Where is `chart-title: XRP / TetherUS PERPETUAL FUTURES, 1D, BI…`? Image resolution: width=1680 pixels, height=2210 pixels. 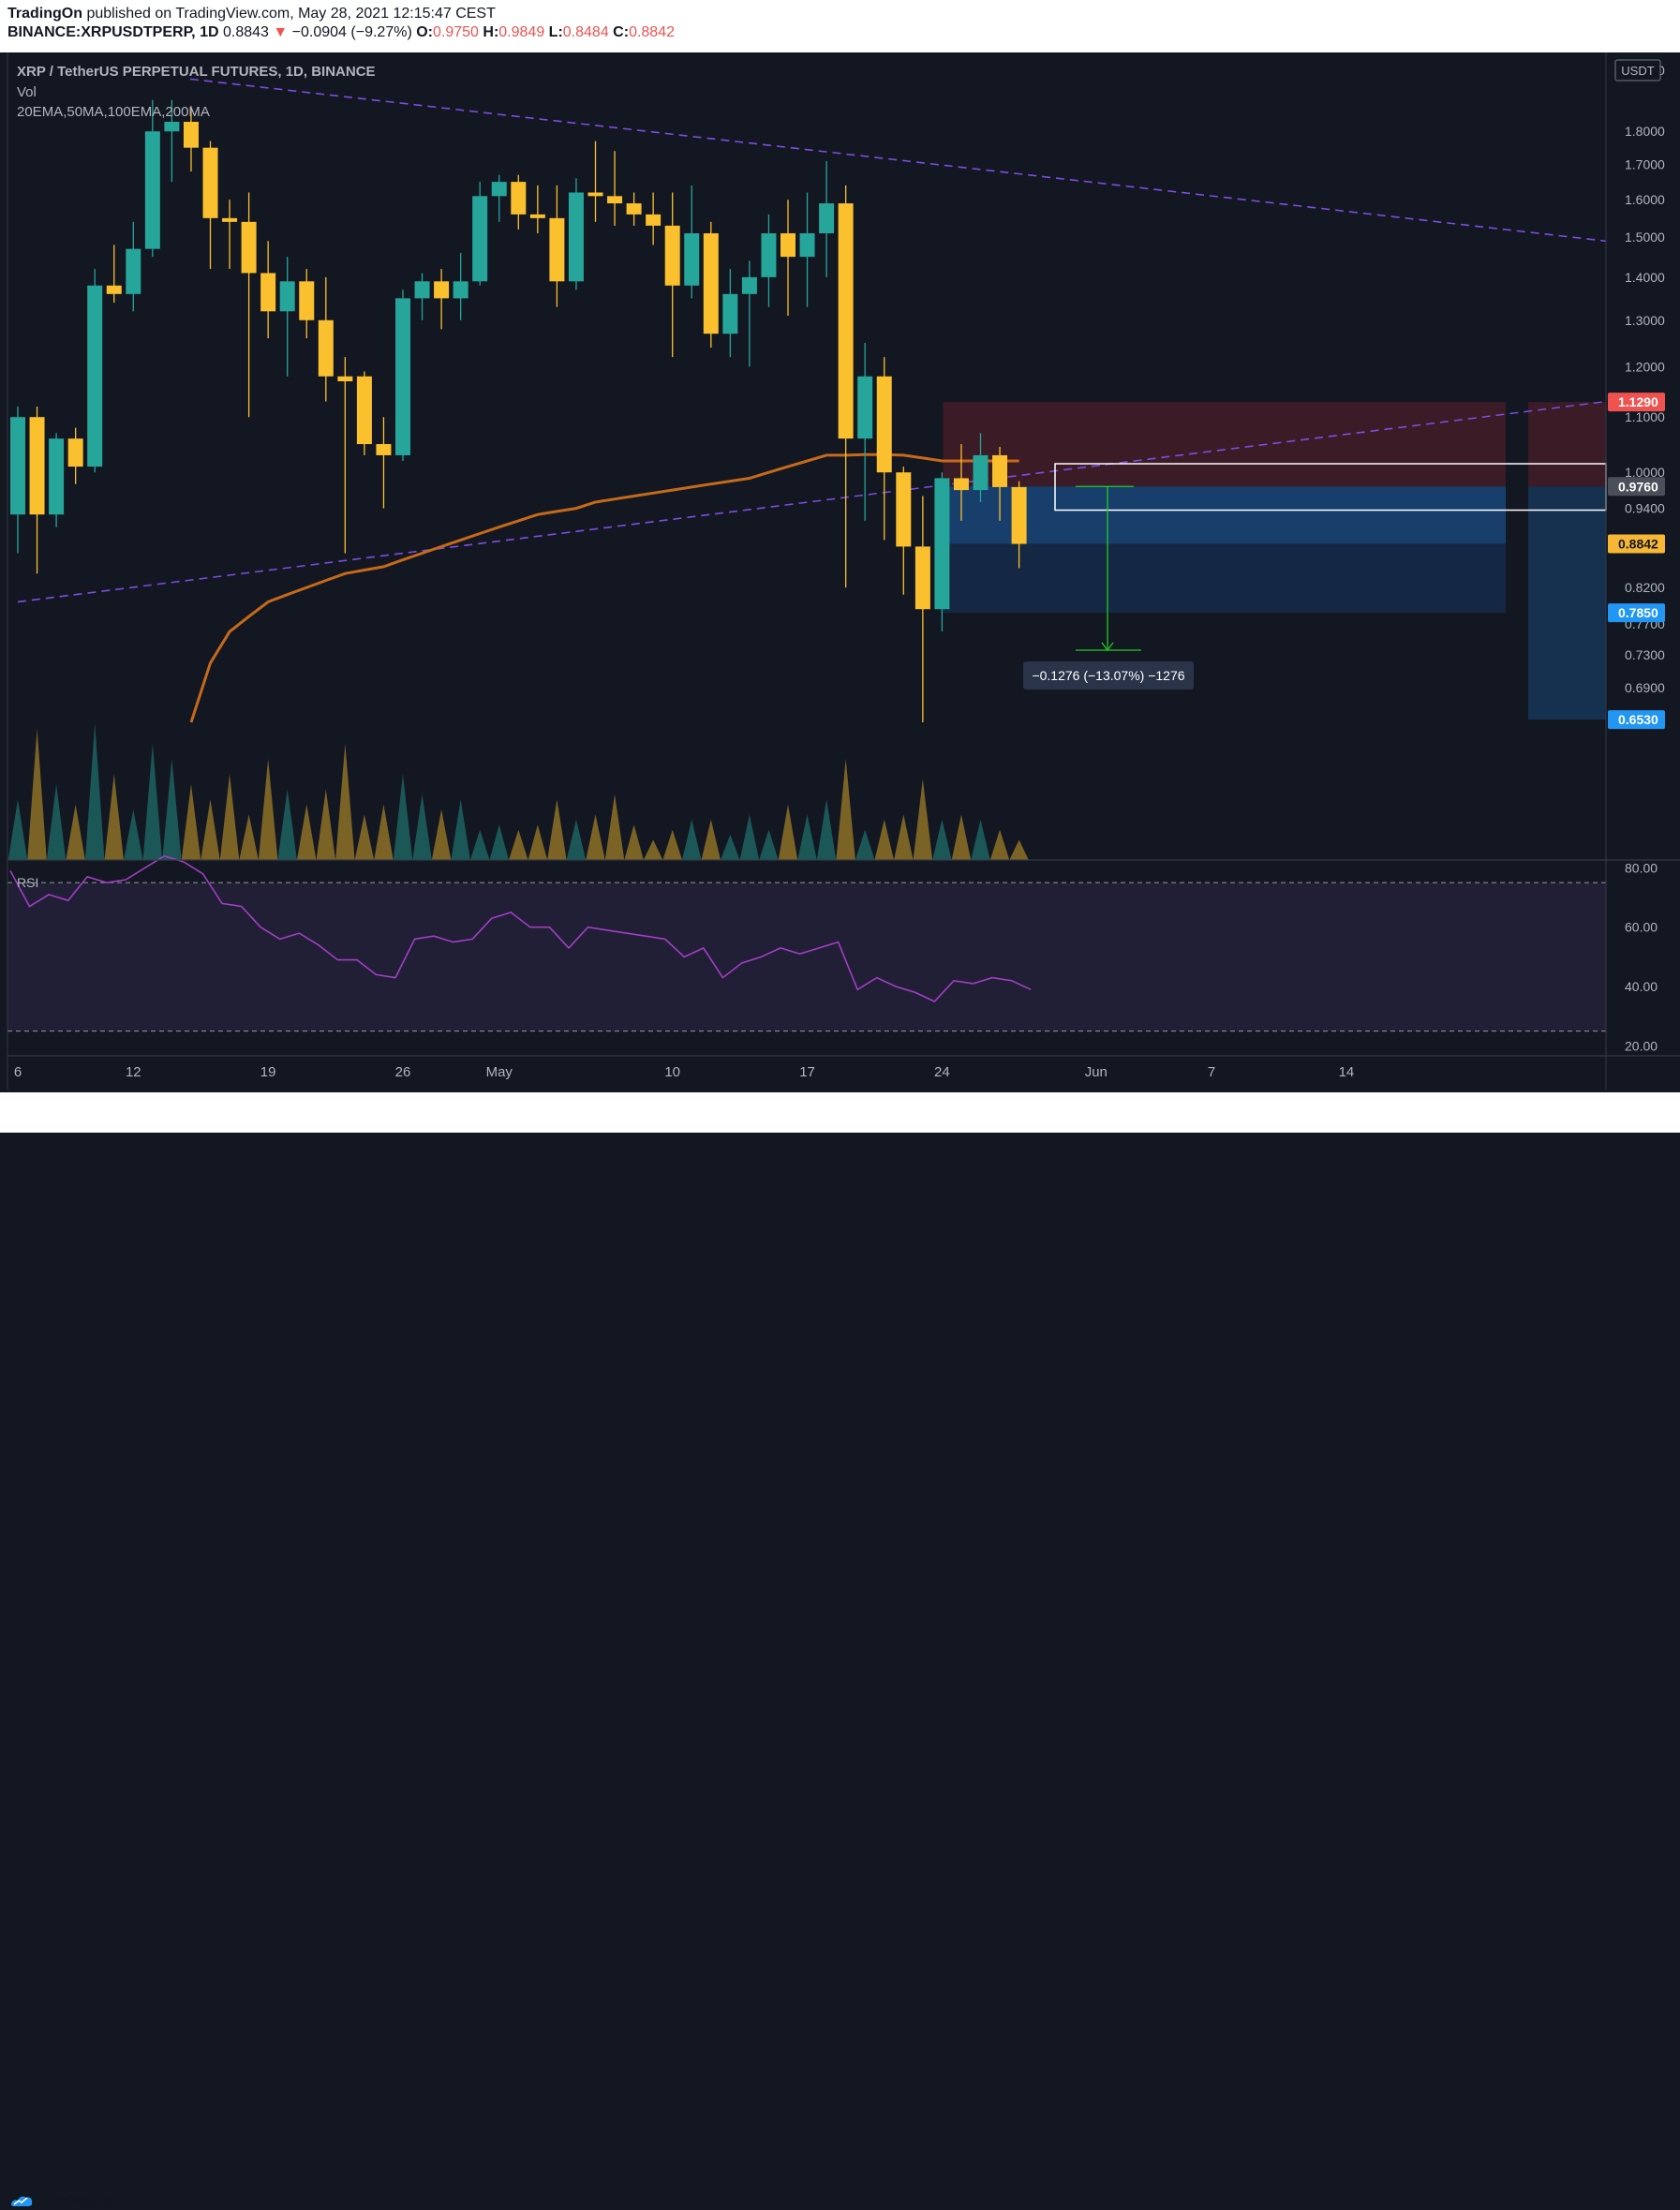
chart-title: XRP / TetherUS PERPETUAL FUTURES, 1D, BI… is located at coordinates (196, 72).